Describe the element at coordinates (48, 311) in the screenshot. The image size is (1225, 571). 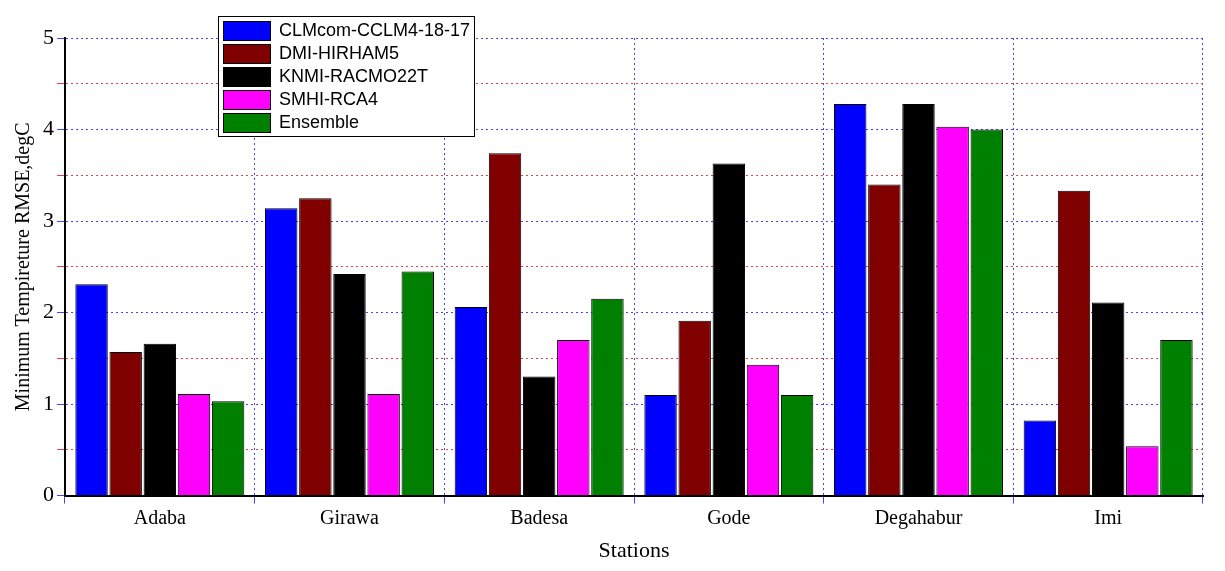
I see `y-tick-label: 2` at that location.